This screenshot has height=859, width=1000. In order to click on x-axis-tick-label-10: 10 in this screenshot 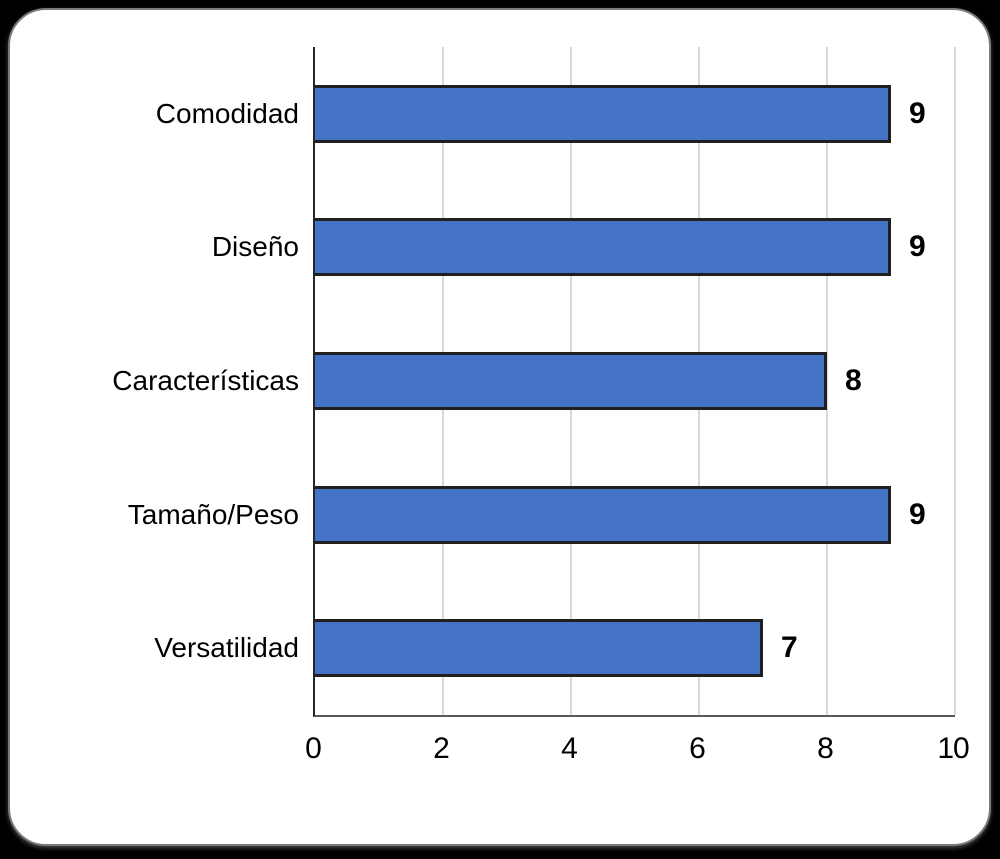, I will do `click(953, 748)`.